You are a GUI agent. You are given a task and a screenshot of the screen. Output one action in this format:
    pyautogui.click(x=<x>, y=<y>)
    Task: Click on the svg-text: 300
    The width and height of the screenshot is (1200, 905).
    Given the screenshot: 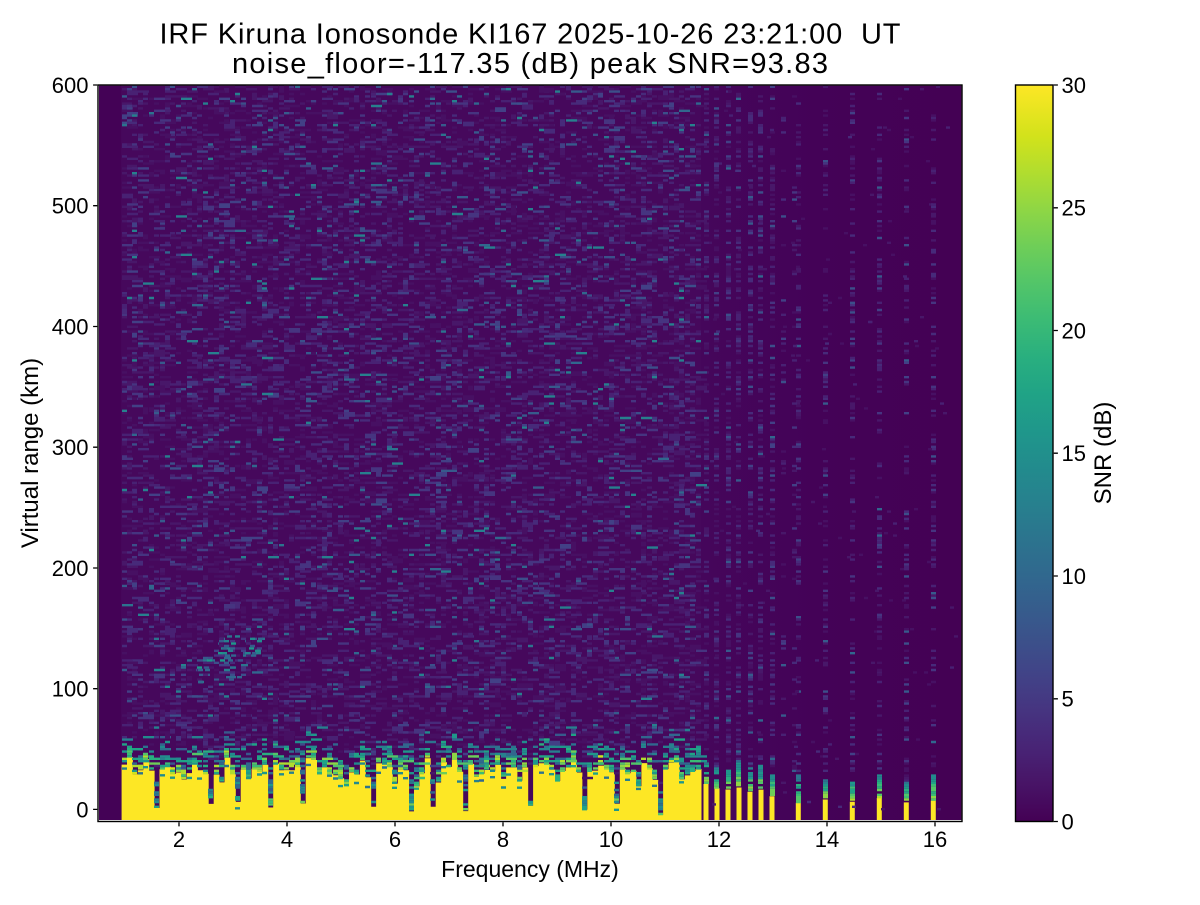 What is the action you would take?
    pyautogui.click(x=70, y=447)
    